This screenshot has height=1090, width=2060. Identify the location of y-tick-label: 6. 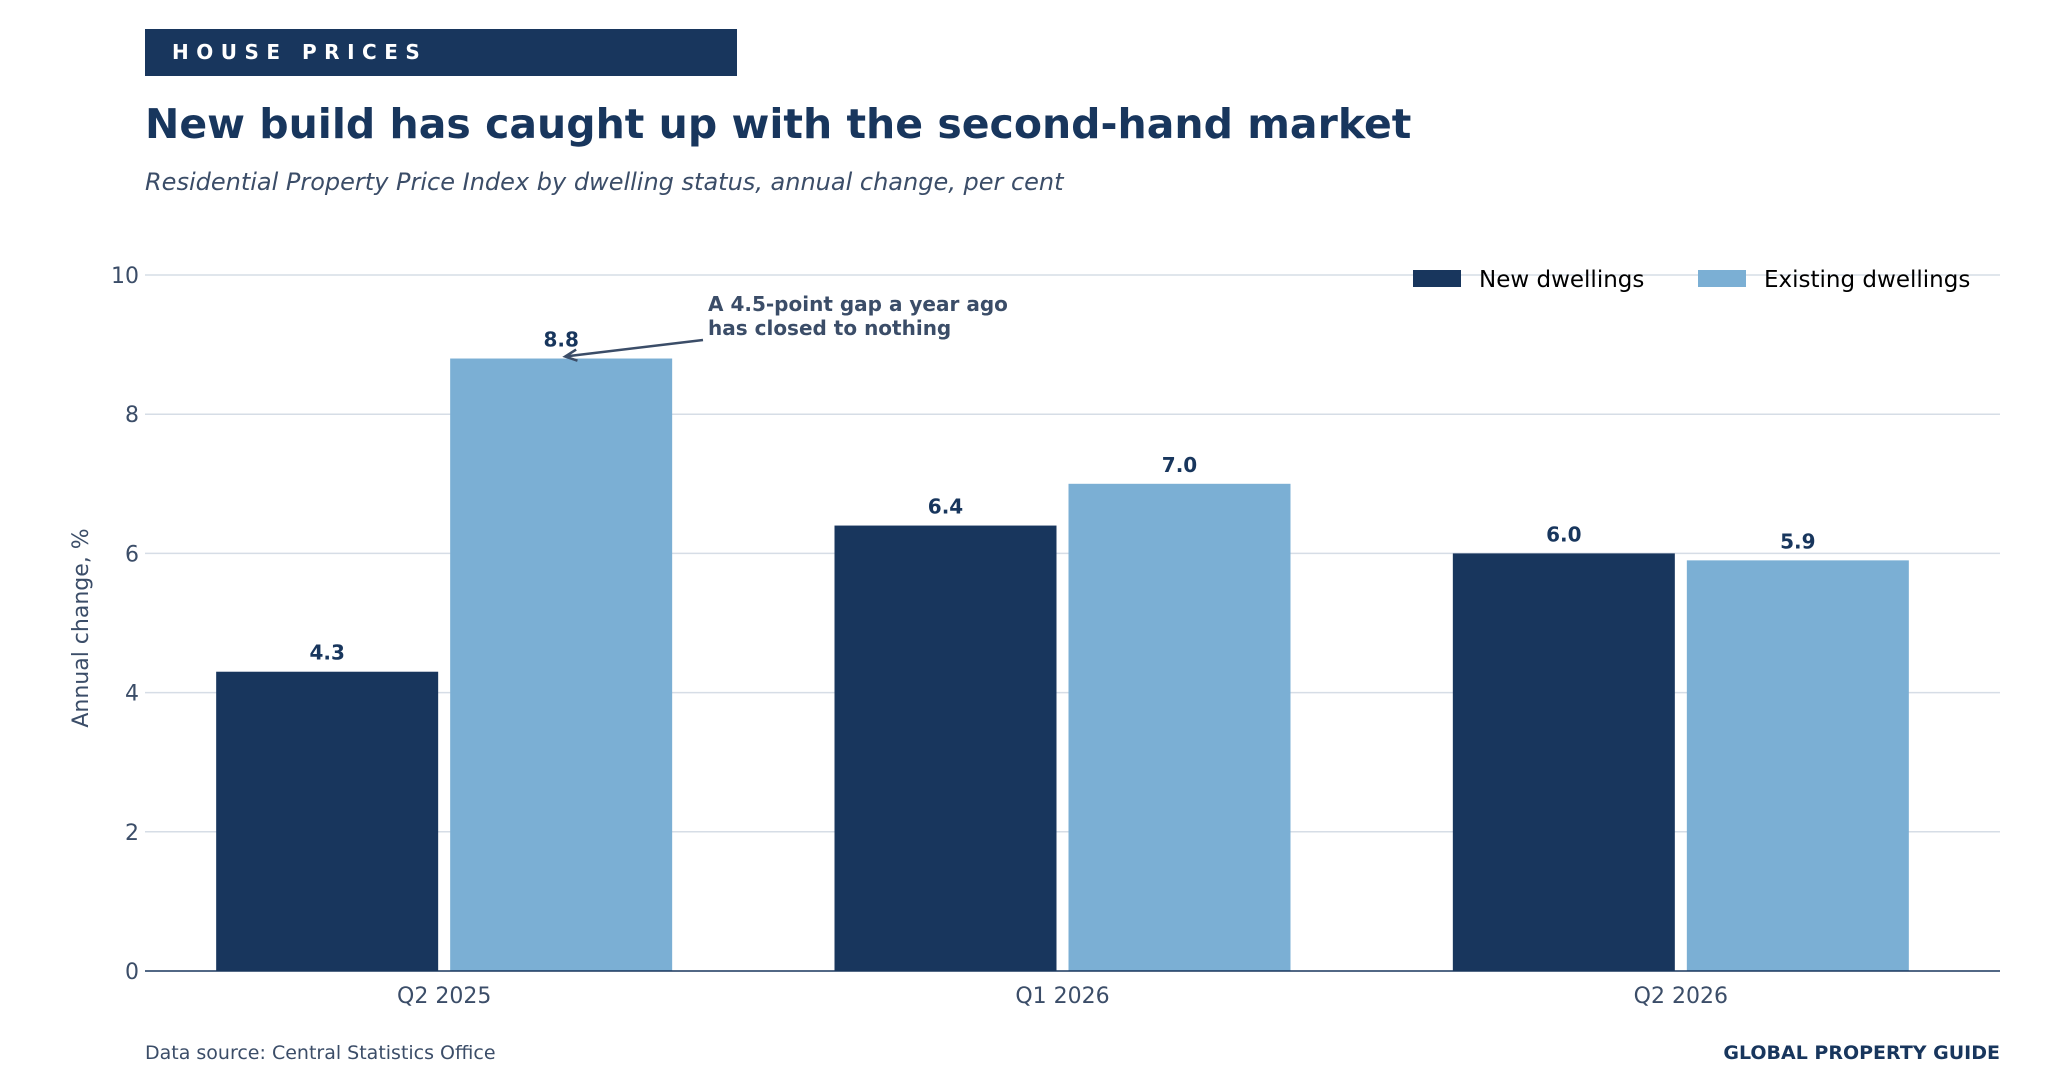
(132, 554).